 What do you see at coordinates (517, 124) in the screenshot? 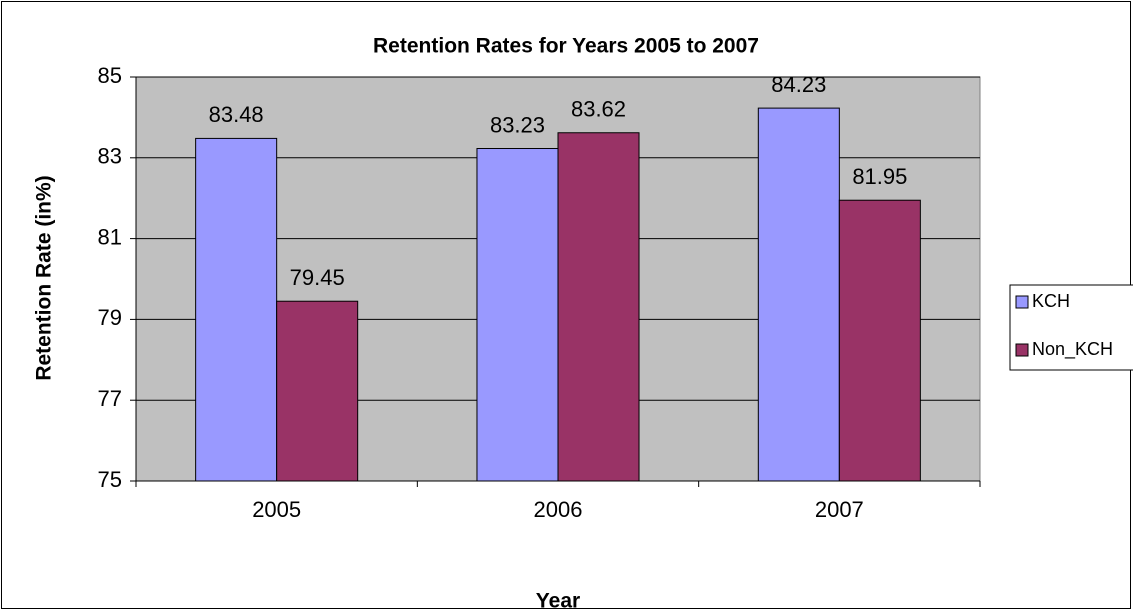
I see `data-label: 83.23` at bounding box center [517, 124].